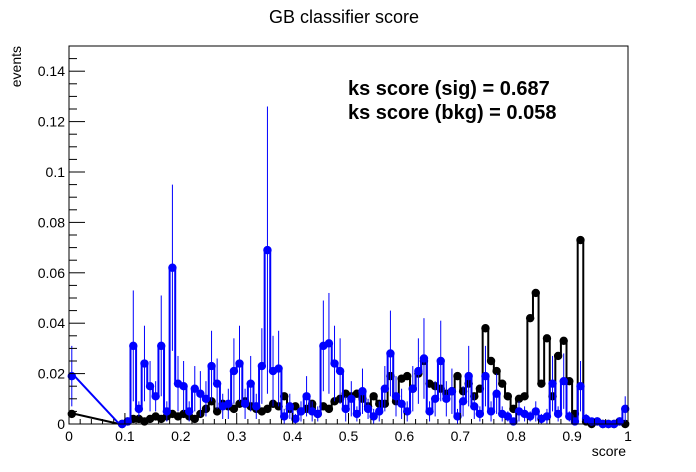 This screenshot has height=472, width=696. Describe the element at coordinates (452, 113) in the screenshot. I see `ks-score-bkg-annotation: ks score (bkg) = 0.058` at that location.